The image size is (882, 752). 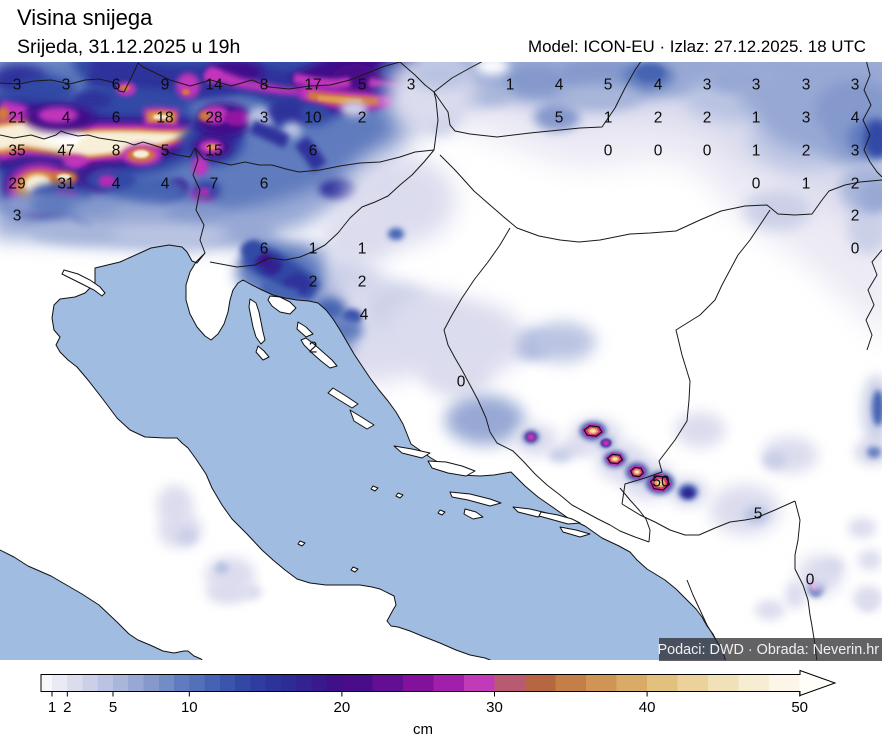 What do you see at coordinates (16, 151) in the screenshot?
I see `svg-text: 35` at bounding box center [16, 151].